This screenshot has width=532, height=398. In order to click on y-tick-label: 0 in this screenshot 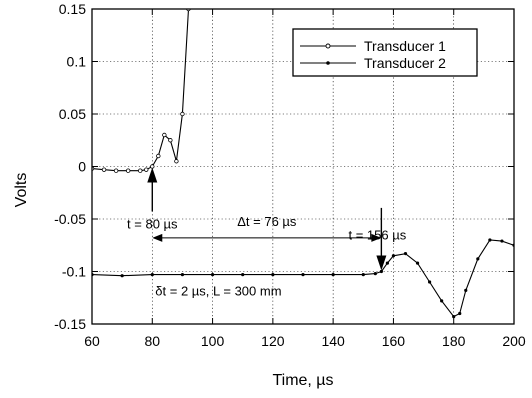, I will do `click(82, 167)`.